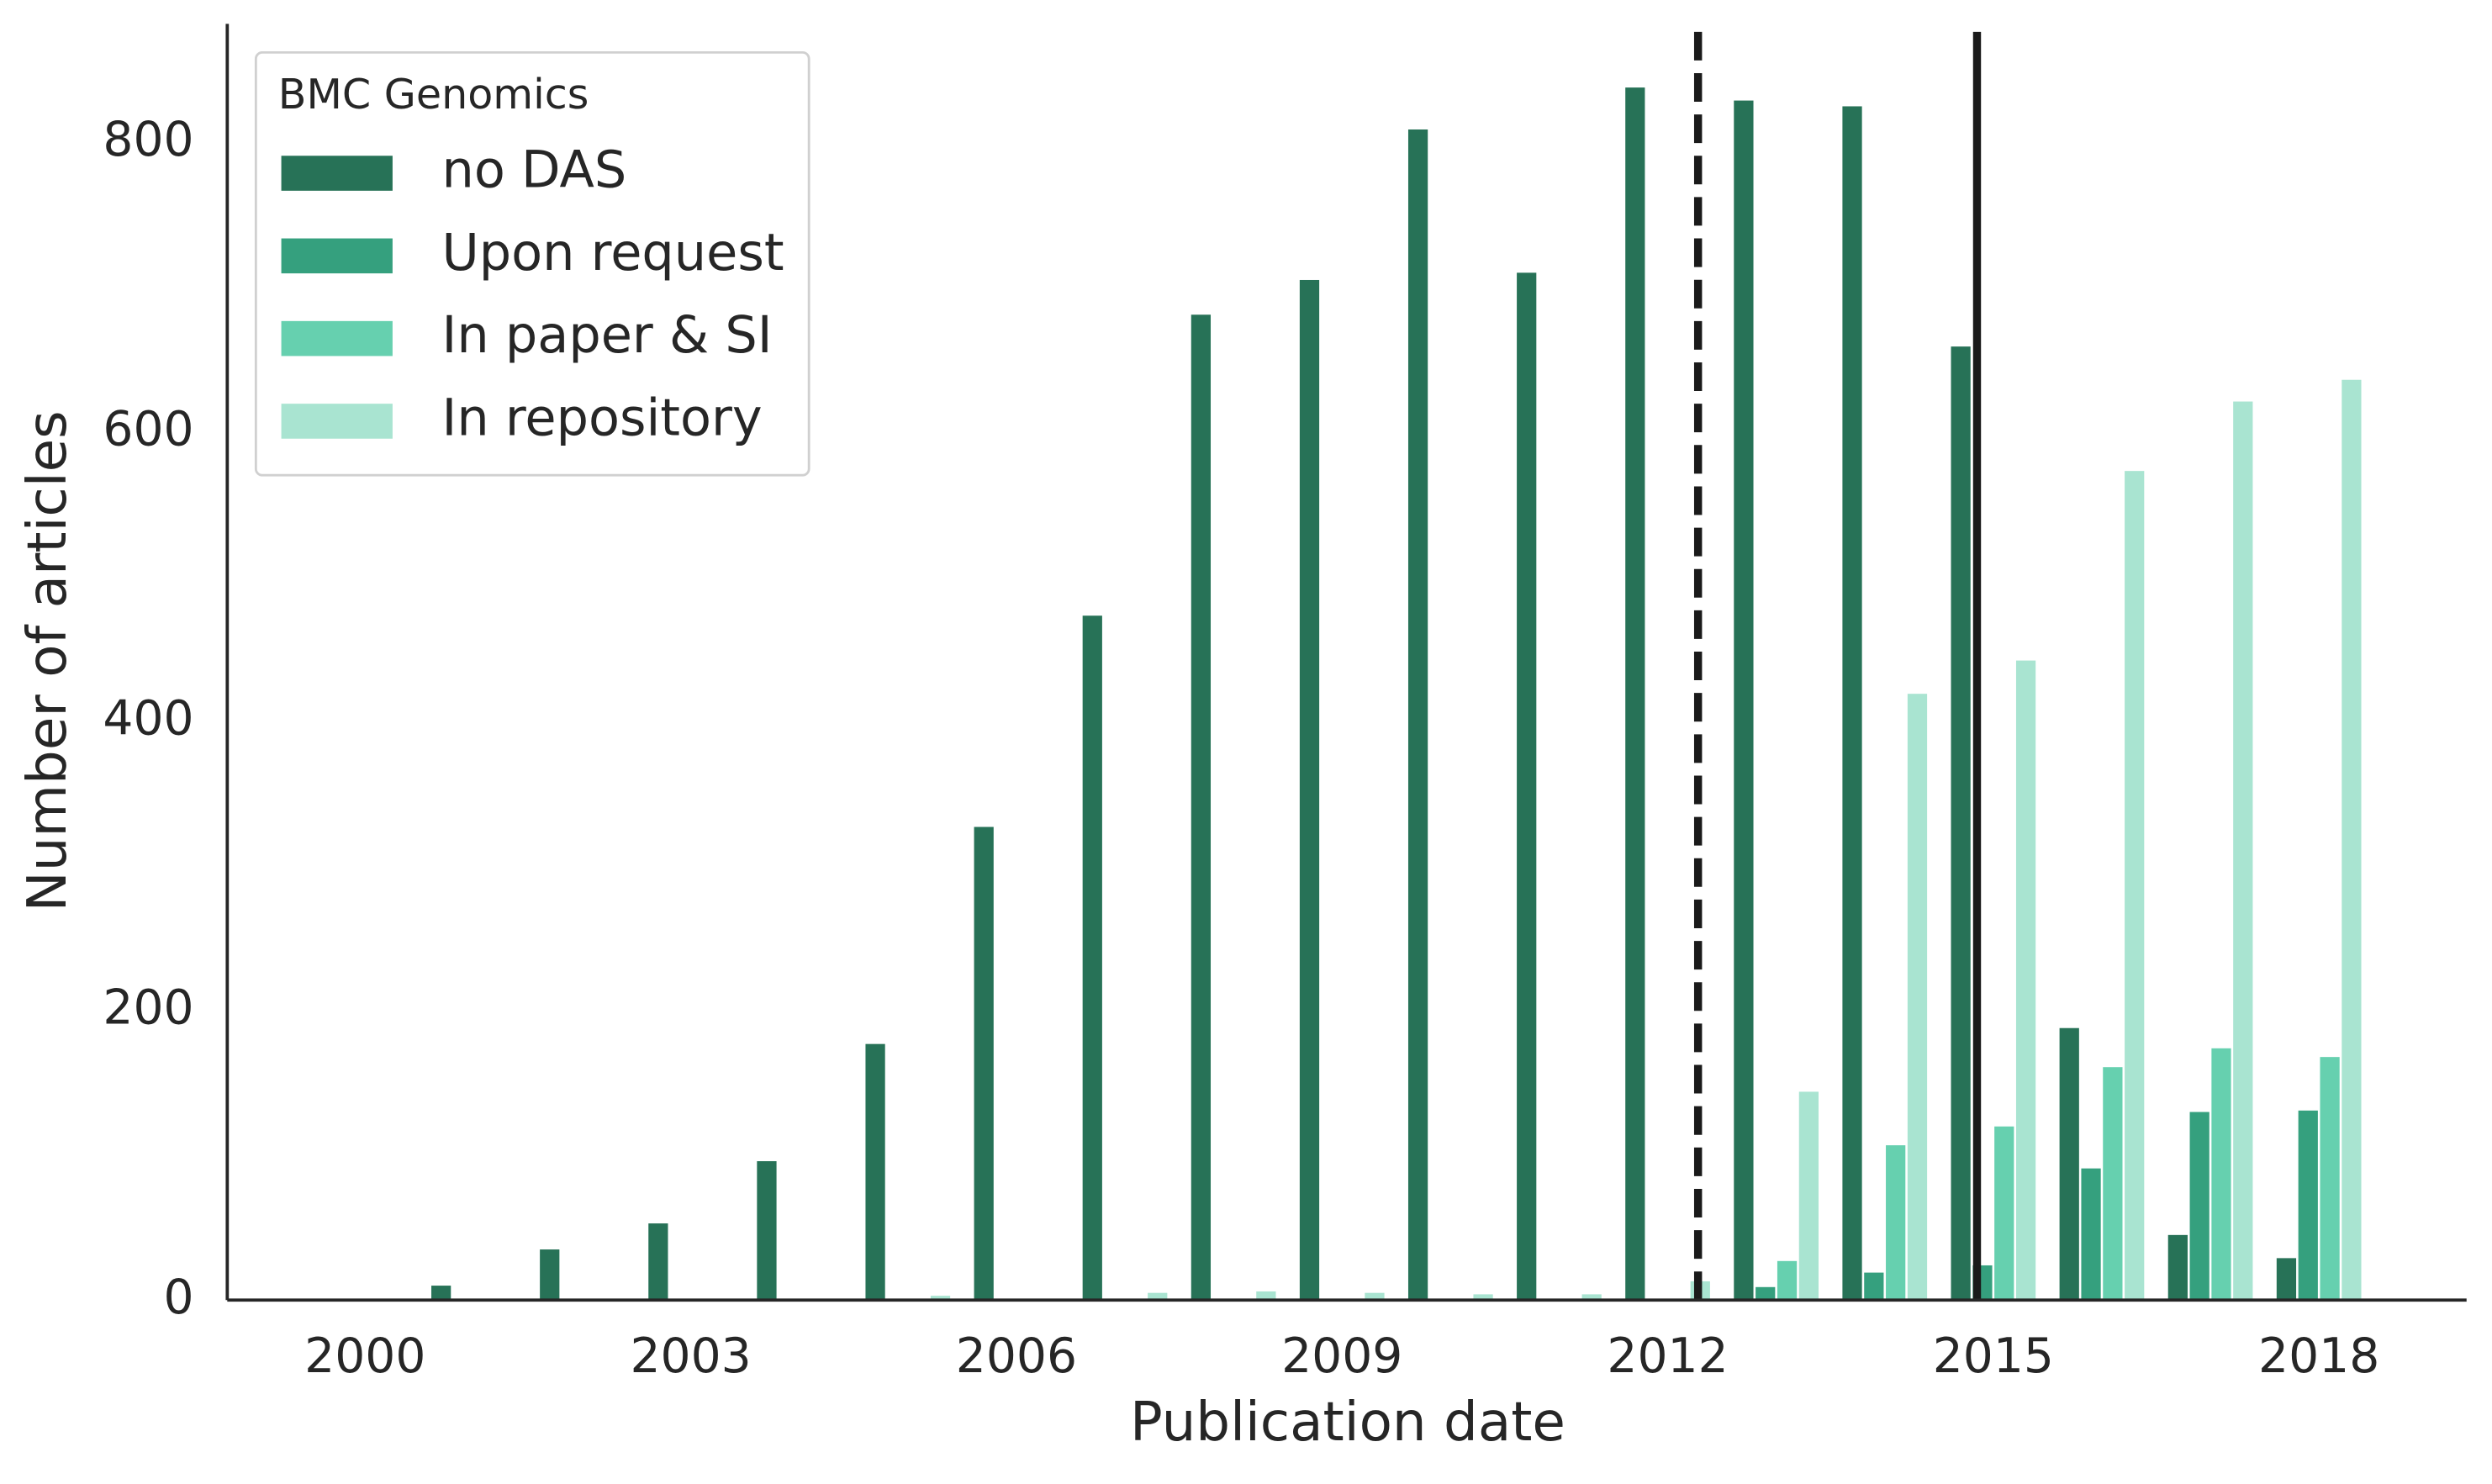 This screenshot has height=1484, width=2492. What do you see at coordinates (1347, 1422) in the screenshot?
I see `x-axis-label: Publication date` at bounding box center [1347, 1422].